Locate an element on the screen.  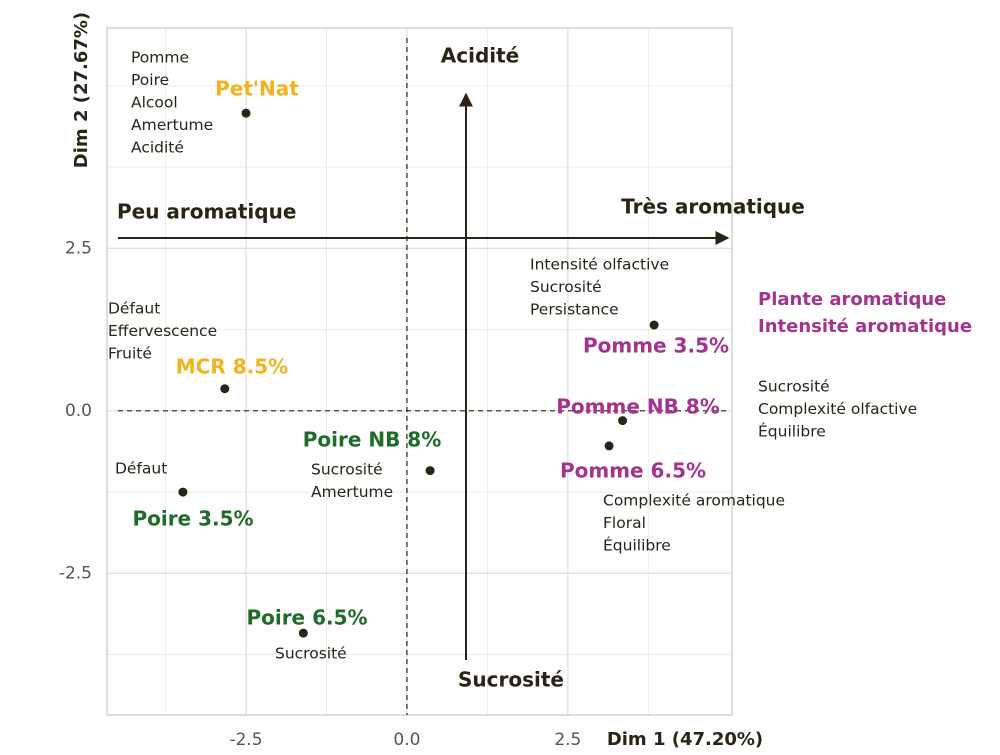
annotation: Complexité aromatique is located at coordinates (694, 501).